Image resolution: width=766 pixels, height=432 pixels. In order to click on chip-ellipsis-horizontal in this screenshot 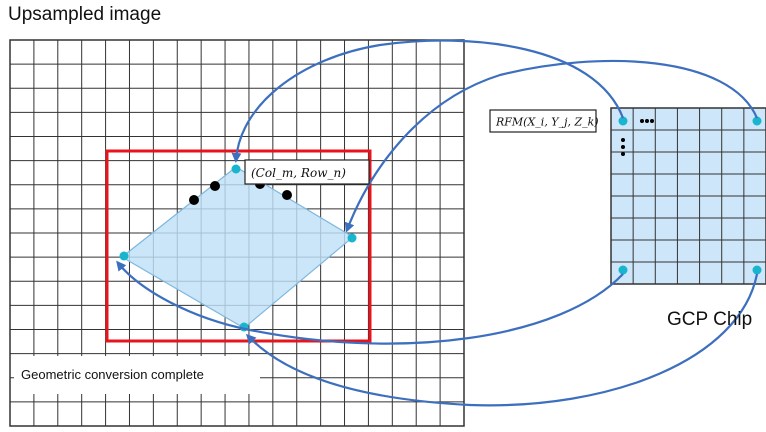, I will do `click(647, 121)`.